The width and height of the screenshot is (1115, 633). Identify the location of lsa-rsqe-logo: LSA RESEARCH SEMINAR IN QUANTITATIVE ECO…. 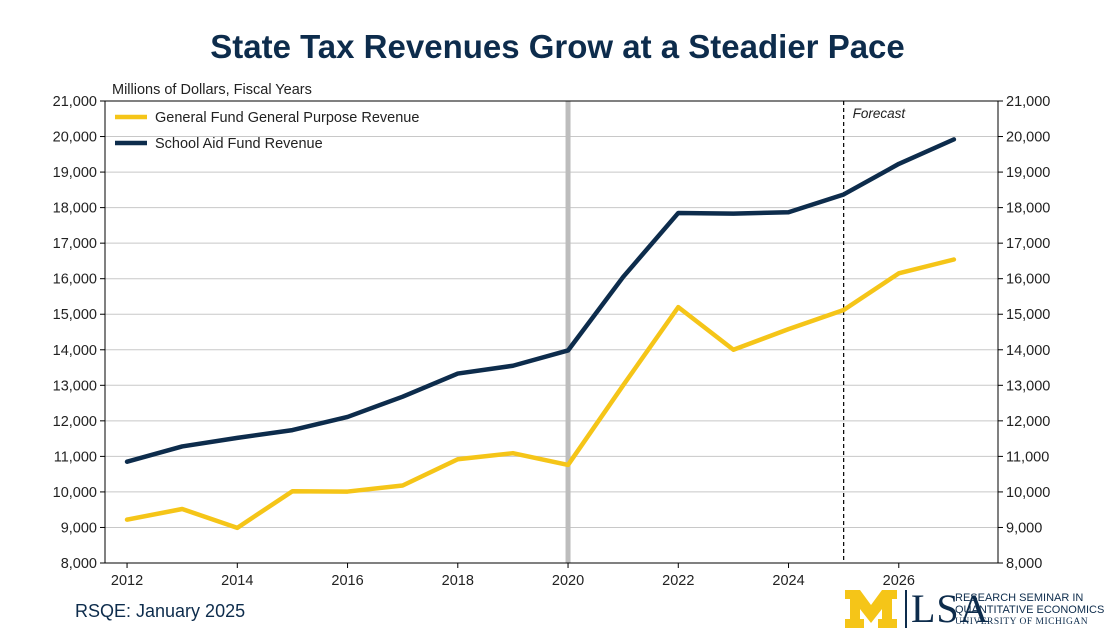
(975, 610).